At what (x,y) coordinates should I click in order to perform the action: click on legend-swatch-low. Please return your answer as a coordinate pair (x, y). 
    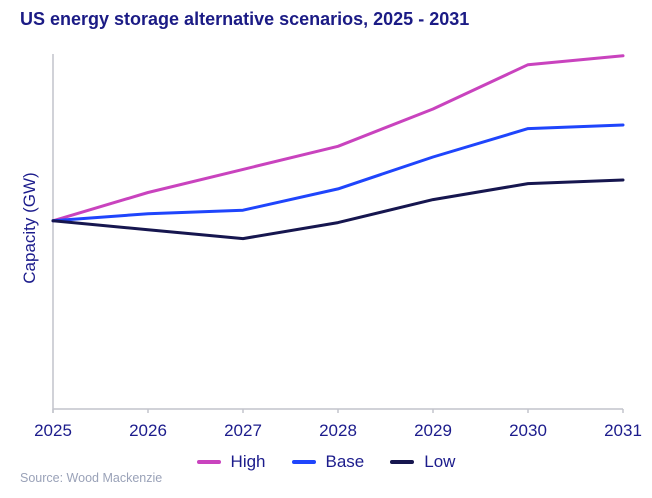
    Looking at the image, I should click on (402, 462).